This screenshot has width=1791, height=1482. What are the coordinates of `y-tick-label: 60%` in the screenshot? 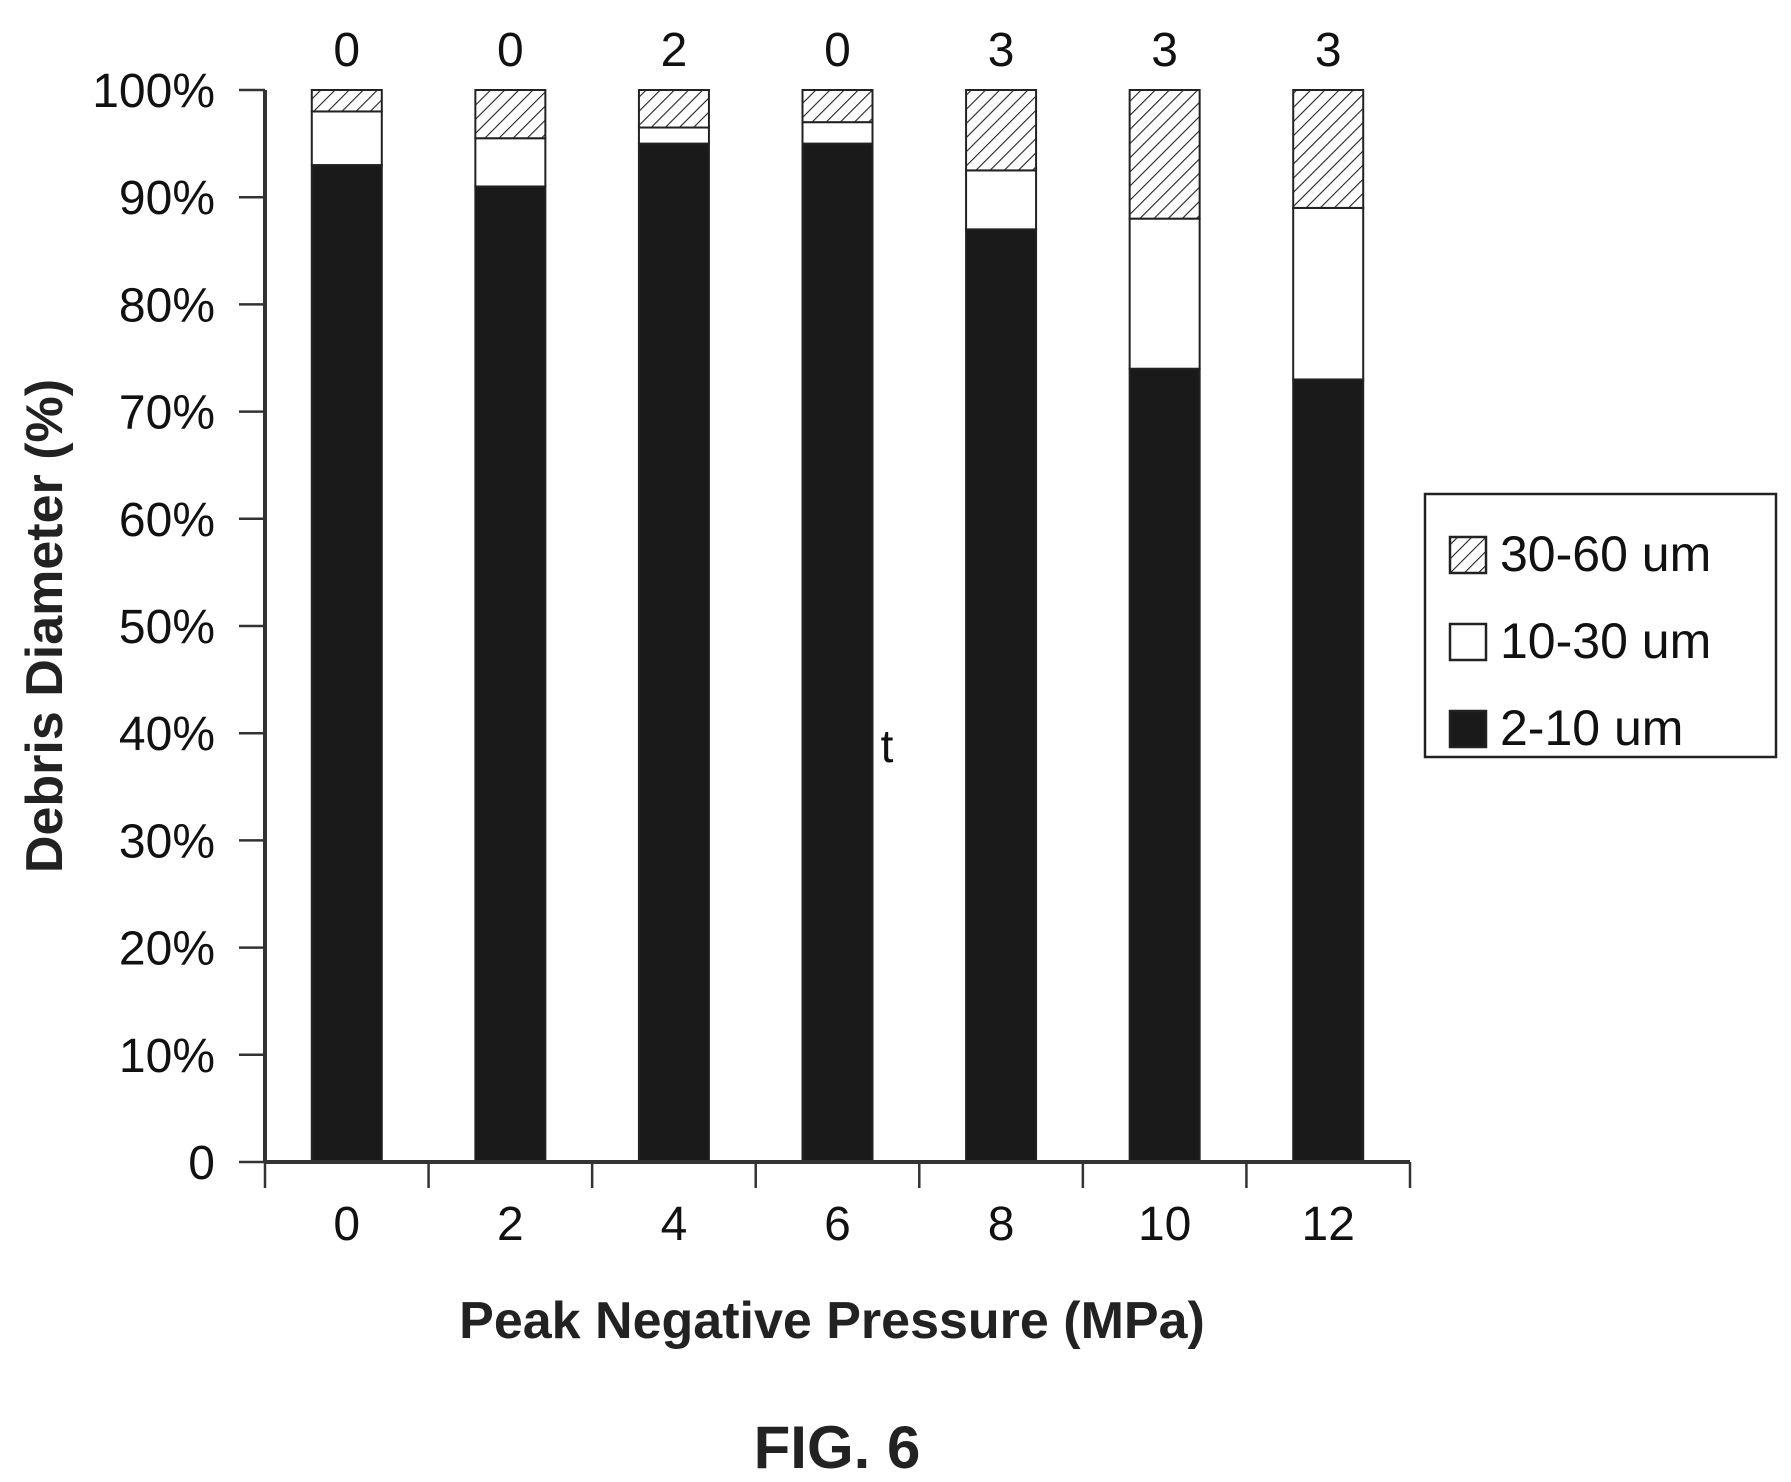 It's located at (167, 520).